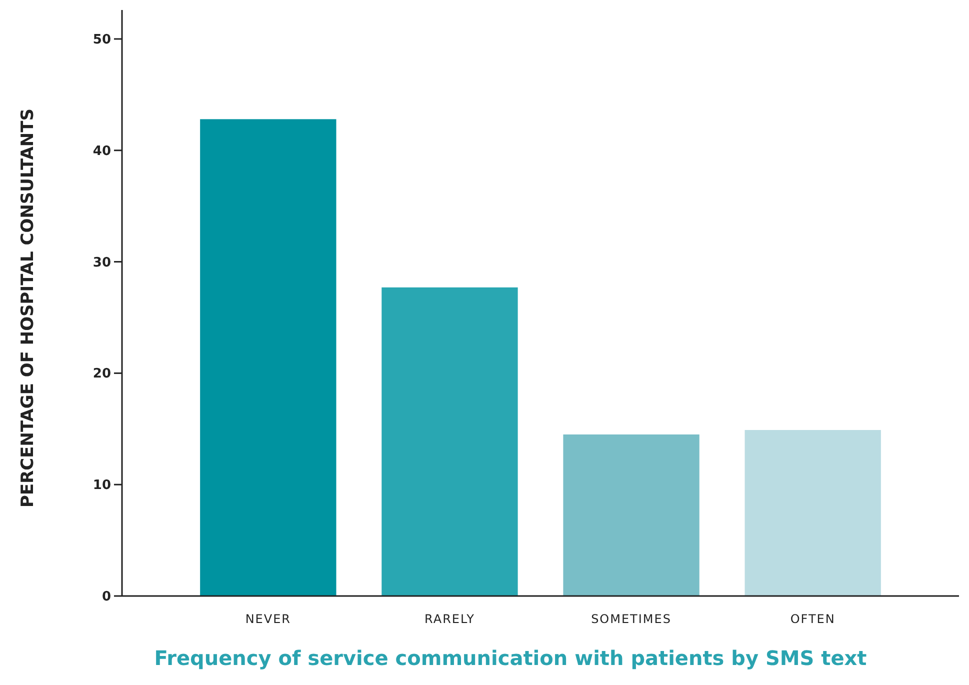 This screenshot has height=685, width=969. I want to click on x-axis-title: Frequency of service communication with patients by SMS text, so click(511, 658).